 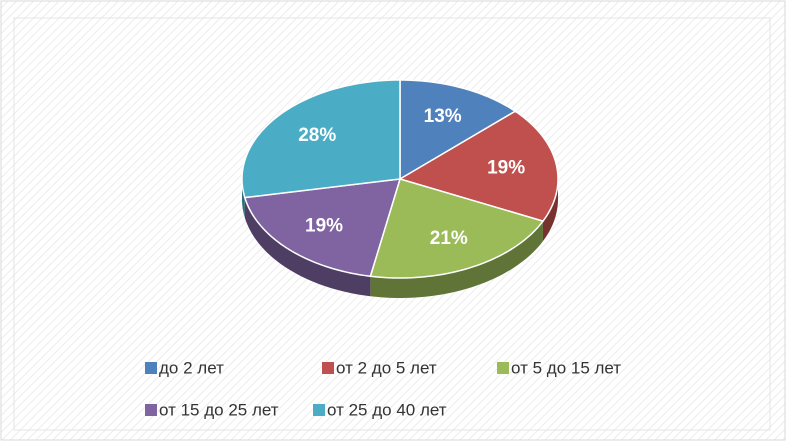 I want to click on data-label: 13%, so click(x=443, y=116).